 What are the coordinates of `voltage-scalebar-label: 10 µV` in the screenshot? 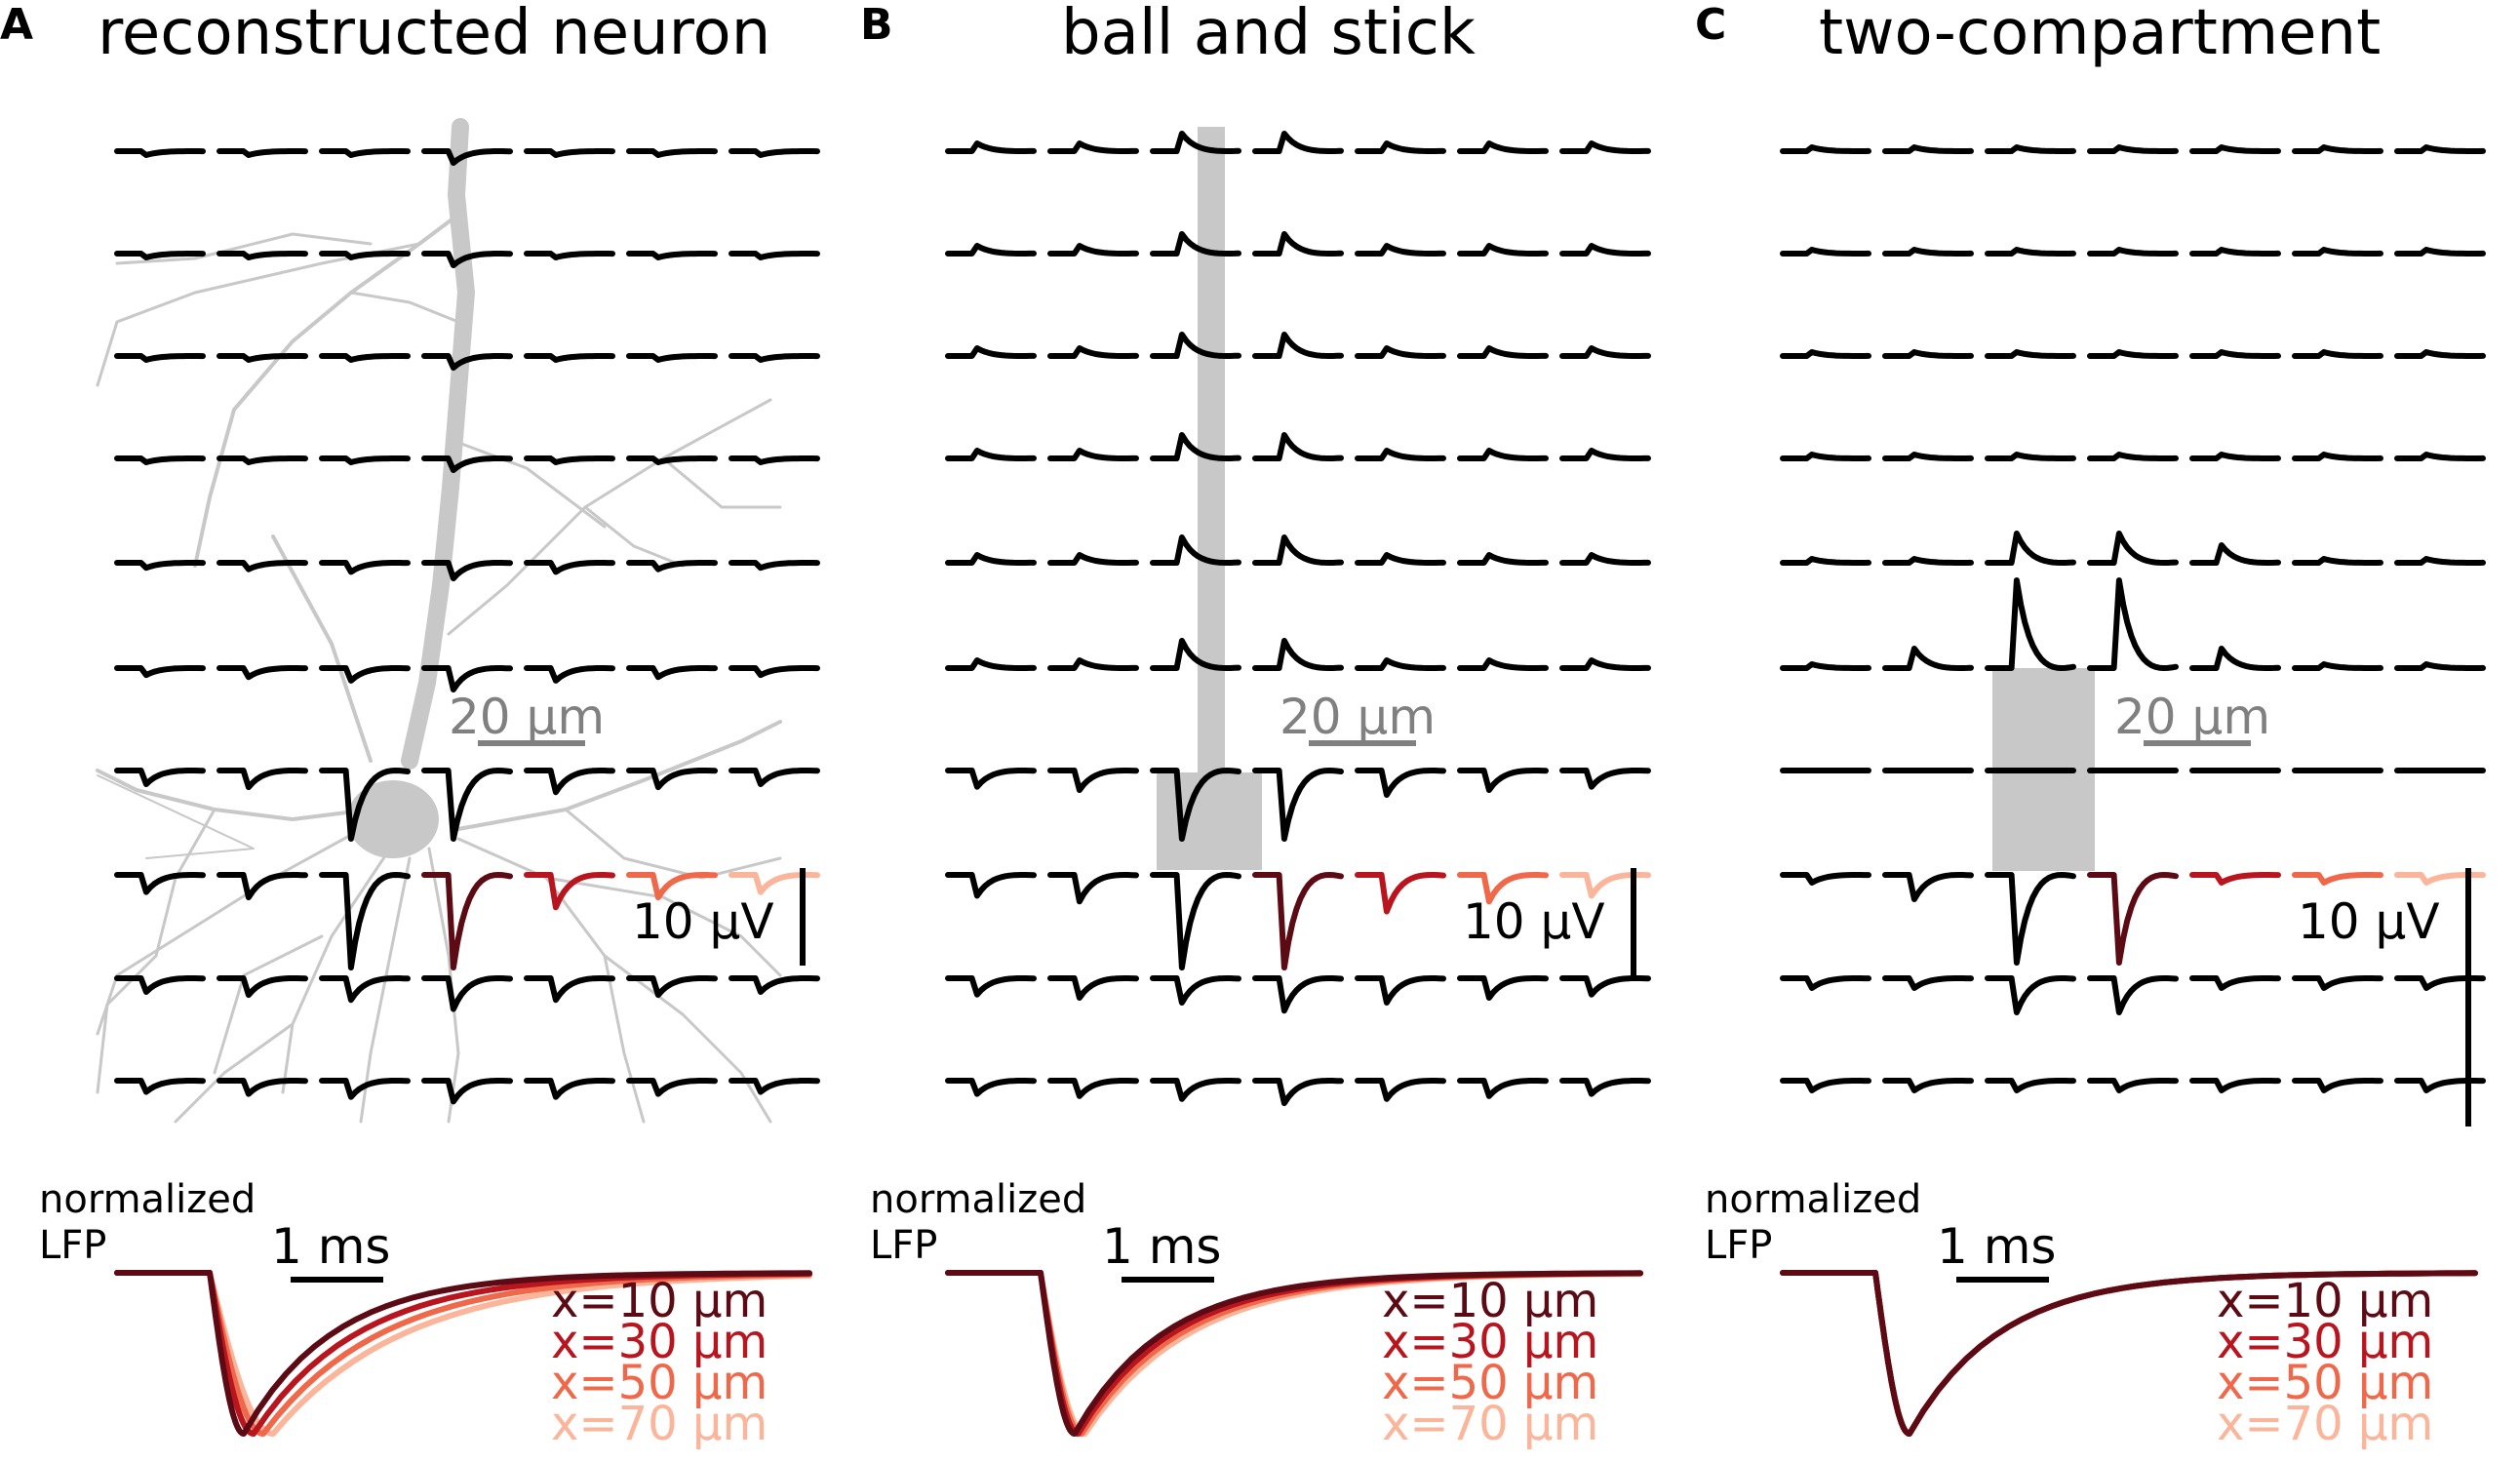 It's located at (703, 922).